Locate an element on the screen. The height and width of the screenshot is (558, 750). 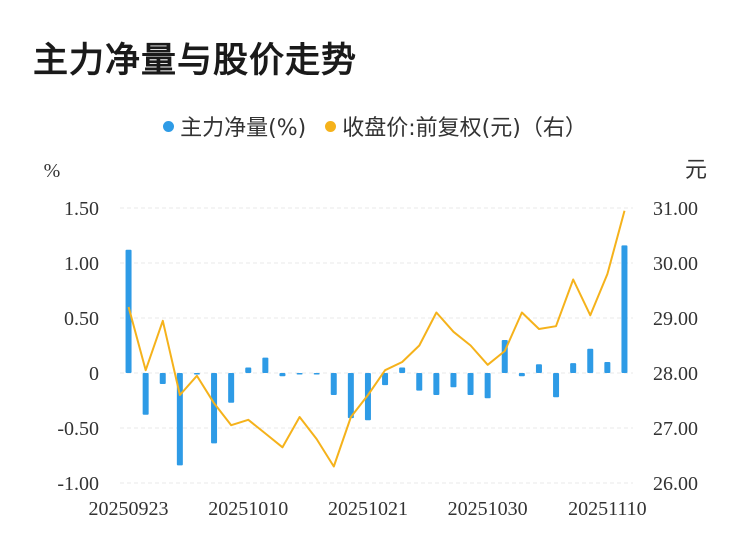
x-tick-label: 20251030 is located at coordinates (488, 509).